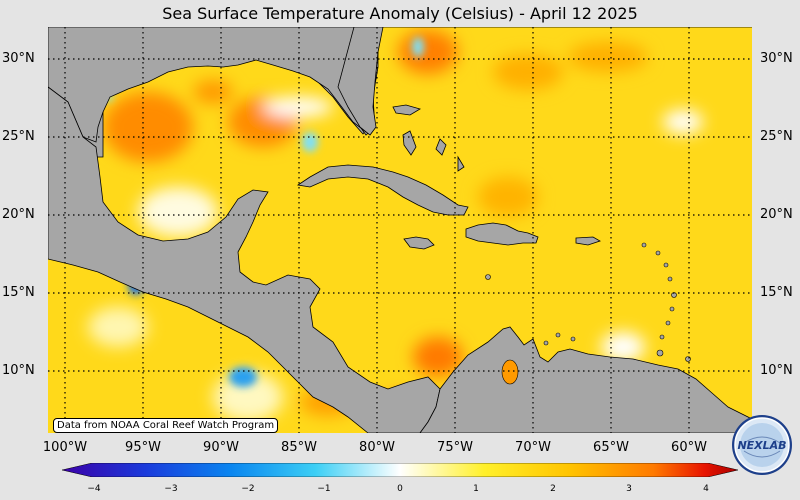 The height and width of the screenshot is (500, 800). What do you see at coordinates (143, 447) in the screenshot?
I see `lon-label-95w: 95°W` at bounding box center [143, 447].